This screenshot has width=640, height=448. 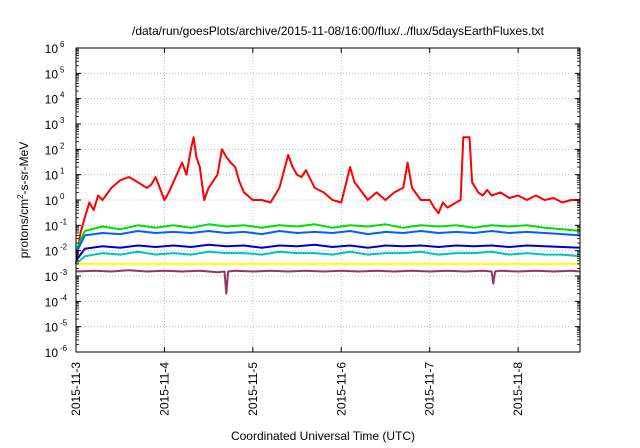 I want to click on x-tick-label: 2015-11-8, so click(x=518, y=389).